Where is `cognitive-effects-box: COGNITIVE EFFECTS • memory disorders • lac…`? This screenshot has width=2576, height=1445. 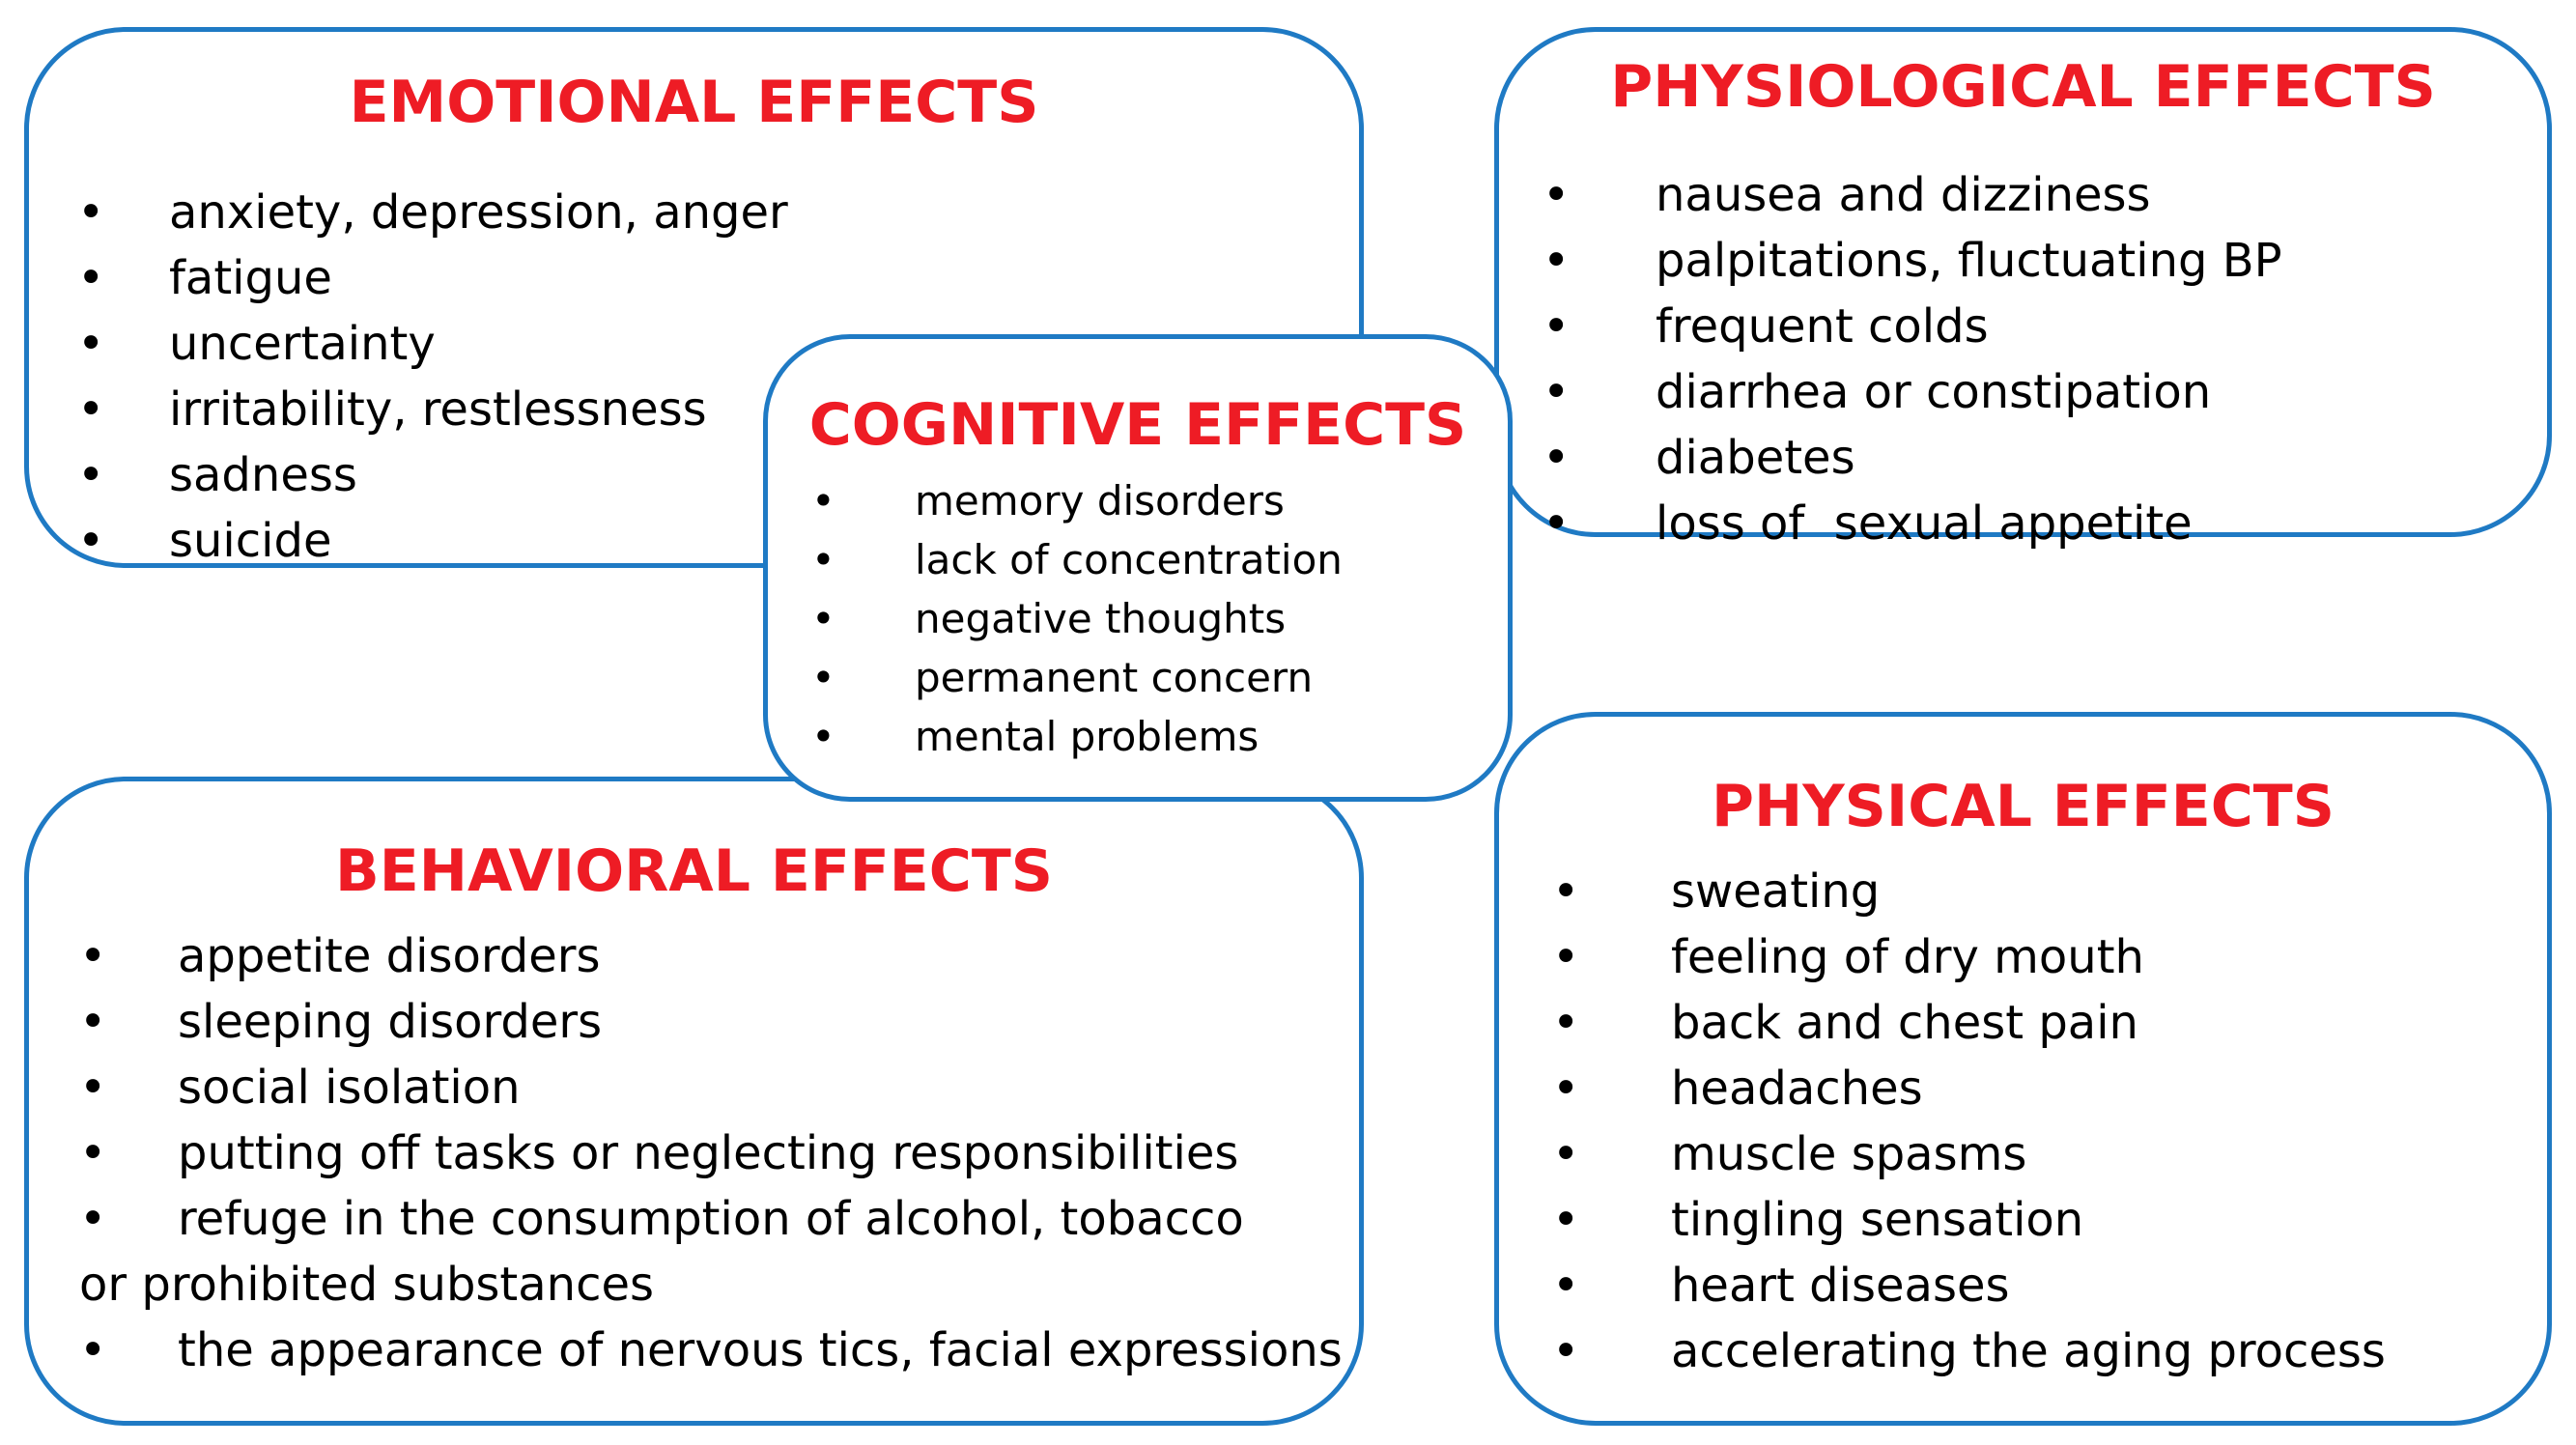 cognitive-effects-box: COGNITIVE EFFECTS • memory disorders • lac… is located at coordinates (1138, 568).